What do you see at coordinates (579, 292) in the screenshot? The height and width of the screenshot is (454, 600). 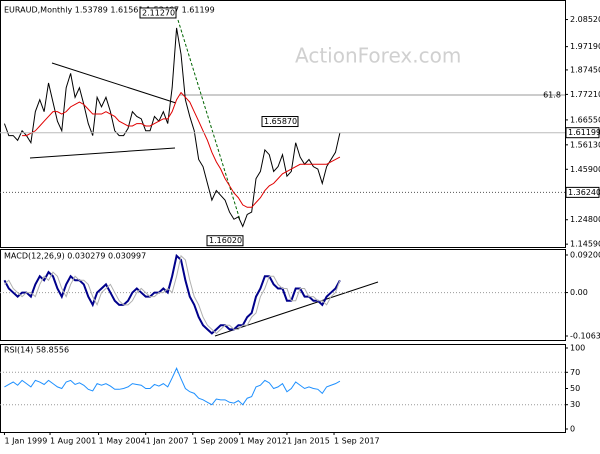 I see `y-tick-label: 0.00` at bounding box center [579, 292].